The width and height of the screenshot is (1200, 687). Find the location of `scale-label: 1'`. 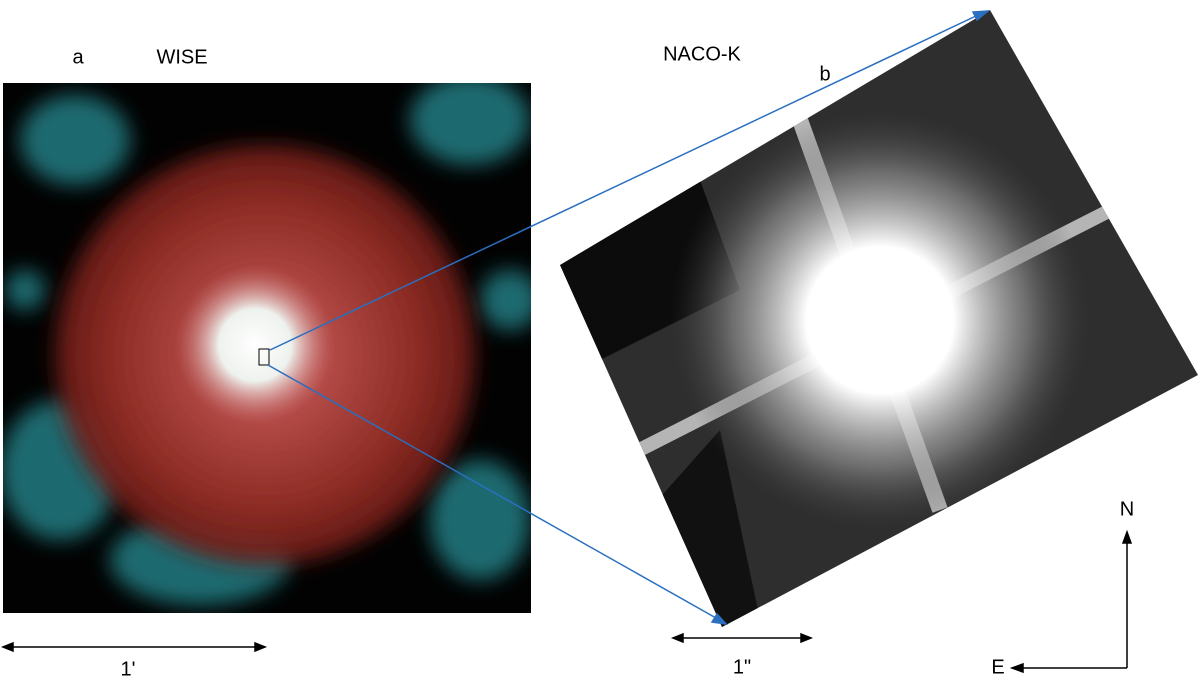

scale-label: 1' is located at coordinates (128, 669).